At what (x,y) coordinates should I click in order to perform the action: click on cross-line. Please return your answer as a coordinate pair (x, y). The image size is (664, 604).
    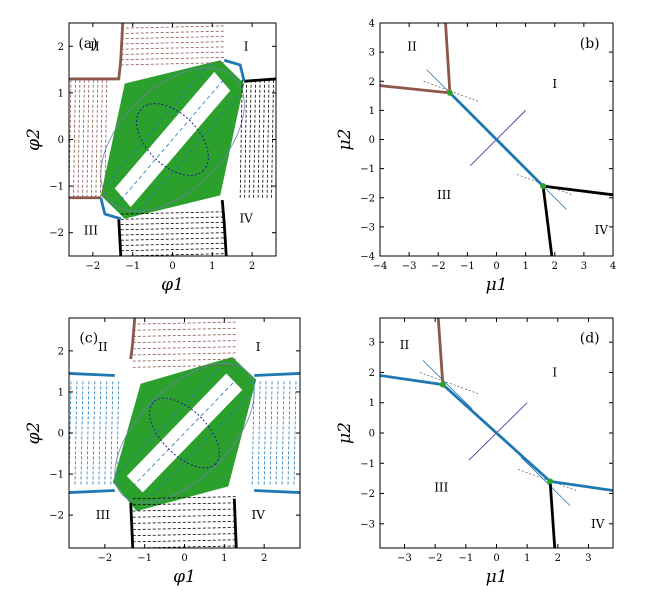
    Looking at the image, I should click on (497, 138).